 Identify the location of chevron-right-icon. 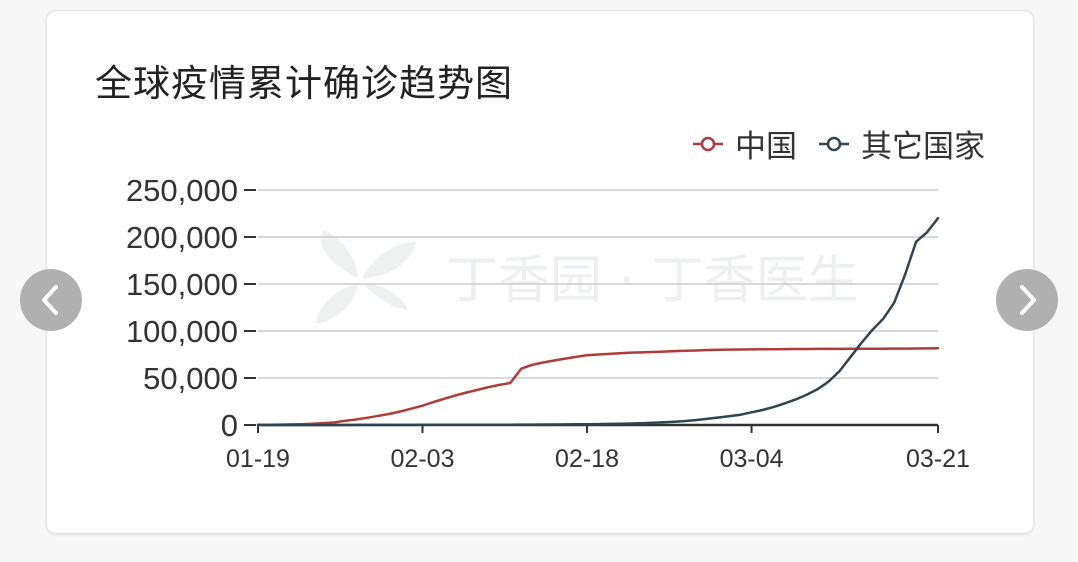
(1028, 300).